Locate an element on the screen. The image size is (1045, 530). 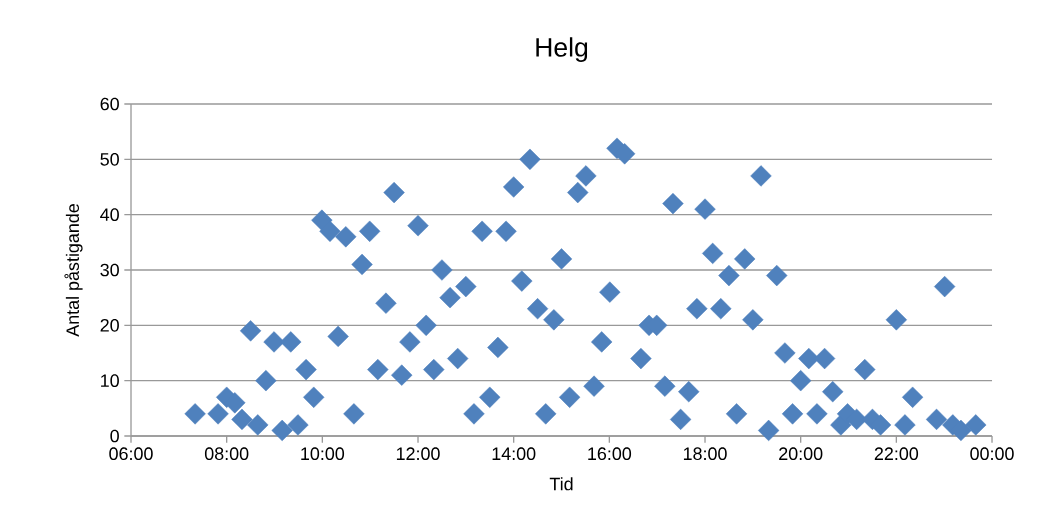
x-tick-label: 22:00 is located at coordinates (896, 454).